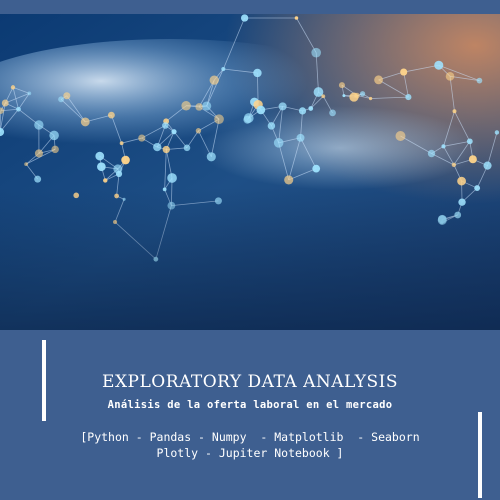 The width and height of the screenshot is (500, 500). Describe the element at coordinates (44, 380) in the screenshot. I see `accent-bar-left` at that location.